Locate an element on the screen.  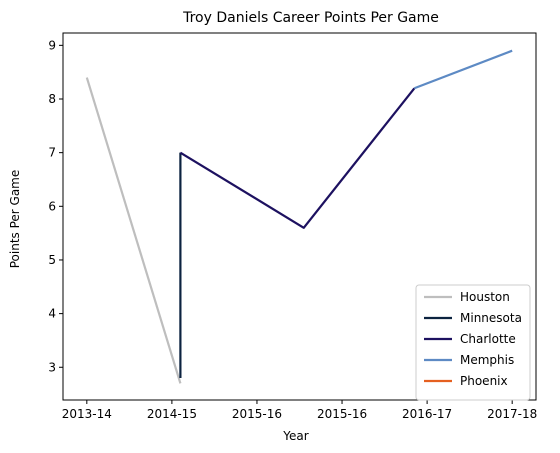
legend-label: Minnesota is located at coordinates (491, 318).